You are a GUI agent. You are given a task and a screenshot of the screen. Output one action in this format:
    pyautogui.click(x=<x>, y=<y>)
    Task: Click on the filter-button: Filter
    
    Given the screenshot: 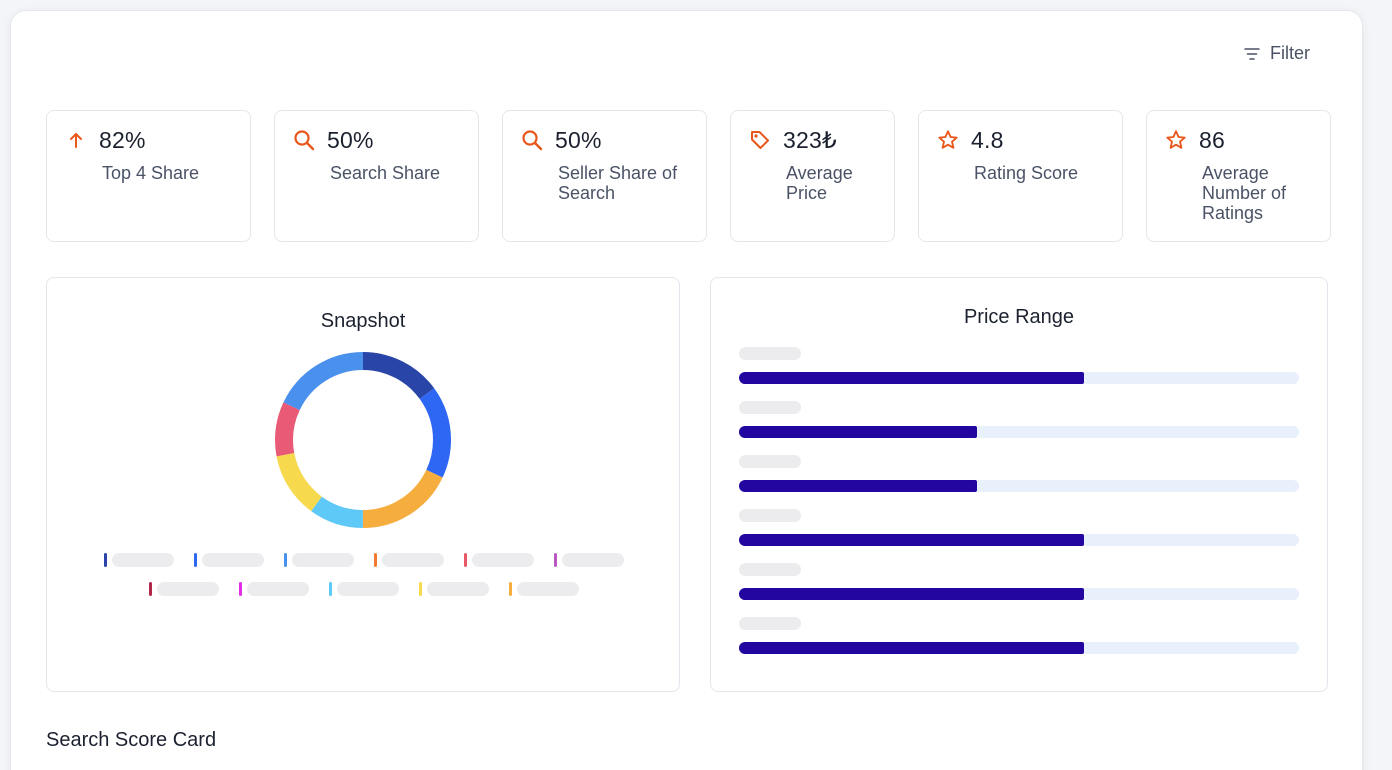 What is the action you would take?
    pyautogui.click(x=1277, y=53)
    